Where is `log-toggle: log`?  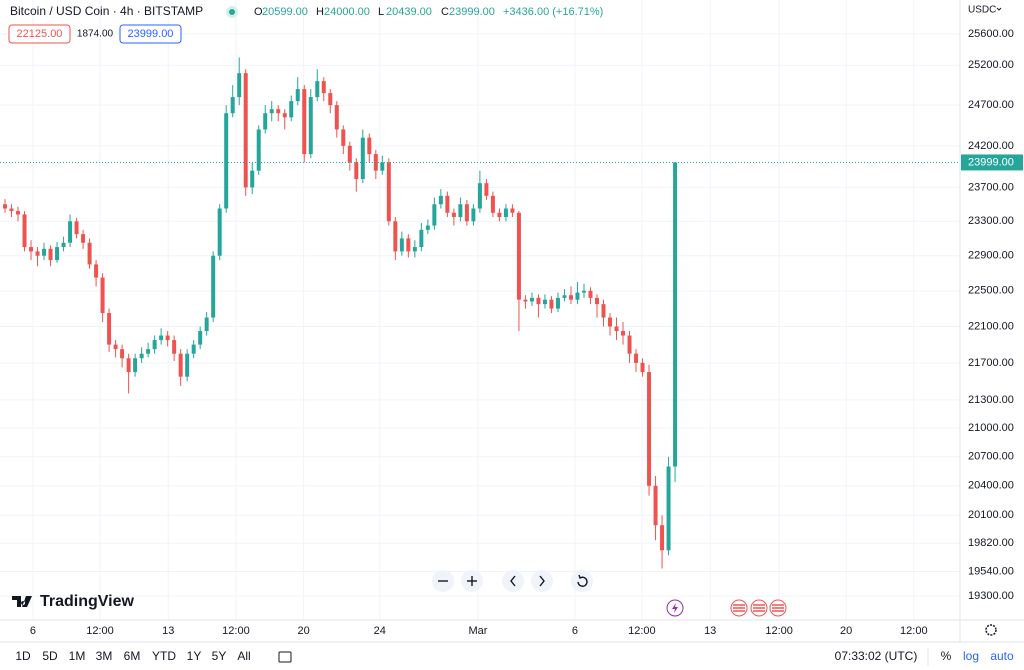 log-toggle: log is located at coordinates (971, 656).